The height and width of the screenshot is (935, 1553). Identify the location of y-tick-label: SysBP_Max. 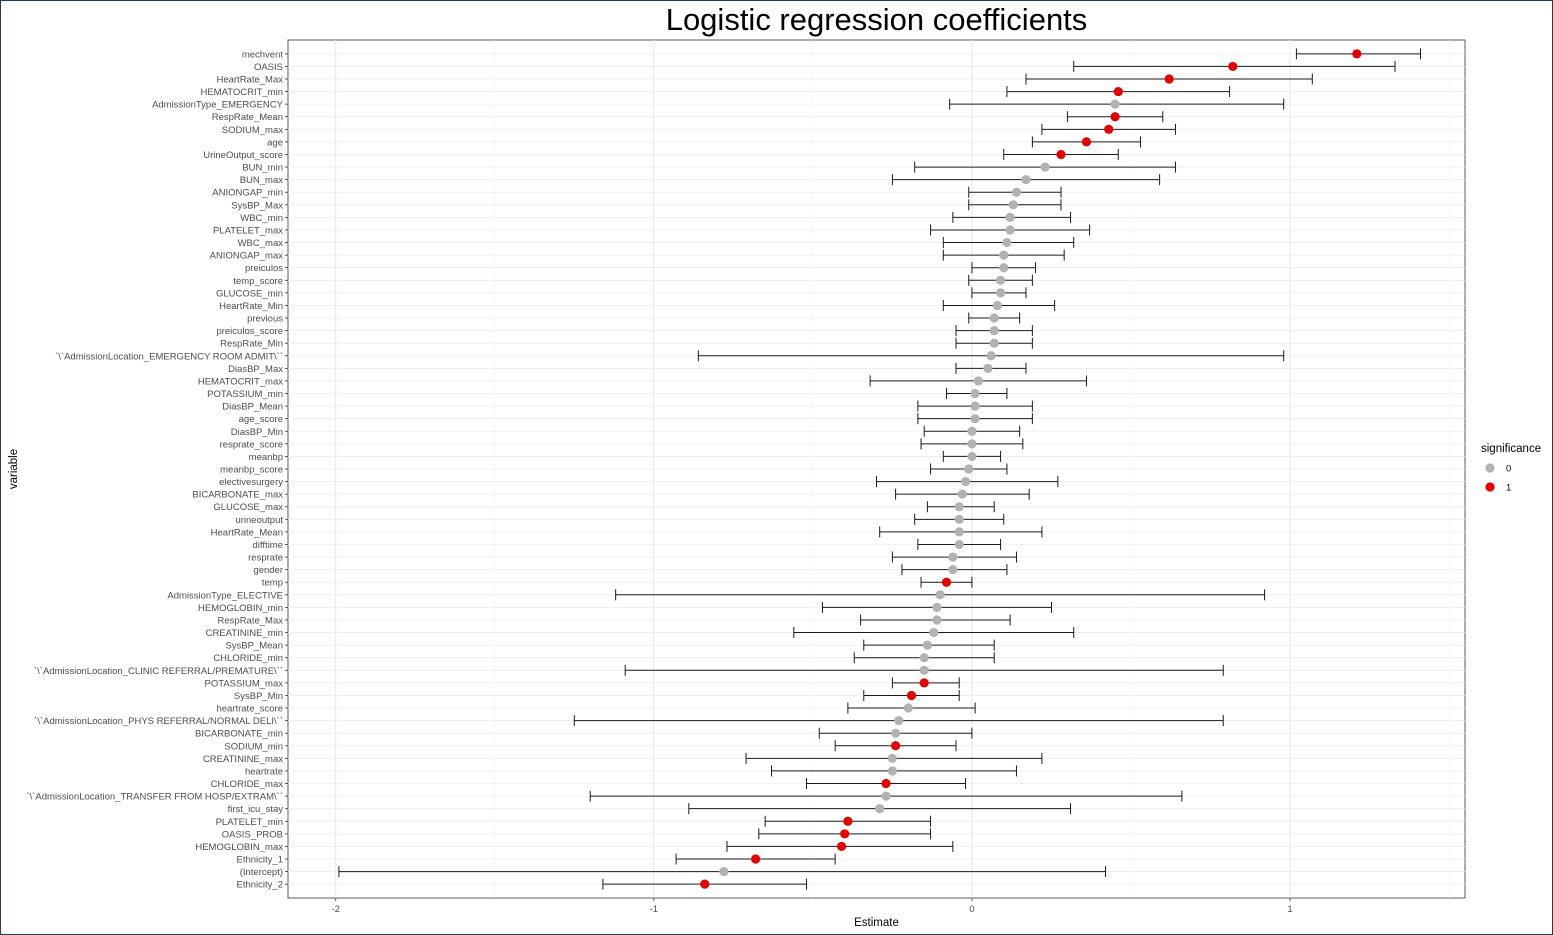
(257, 205).